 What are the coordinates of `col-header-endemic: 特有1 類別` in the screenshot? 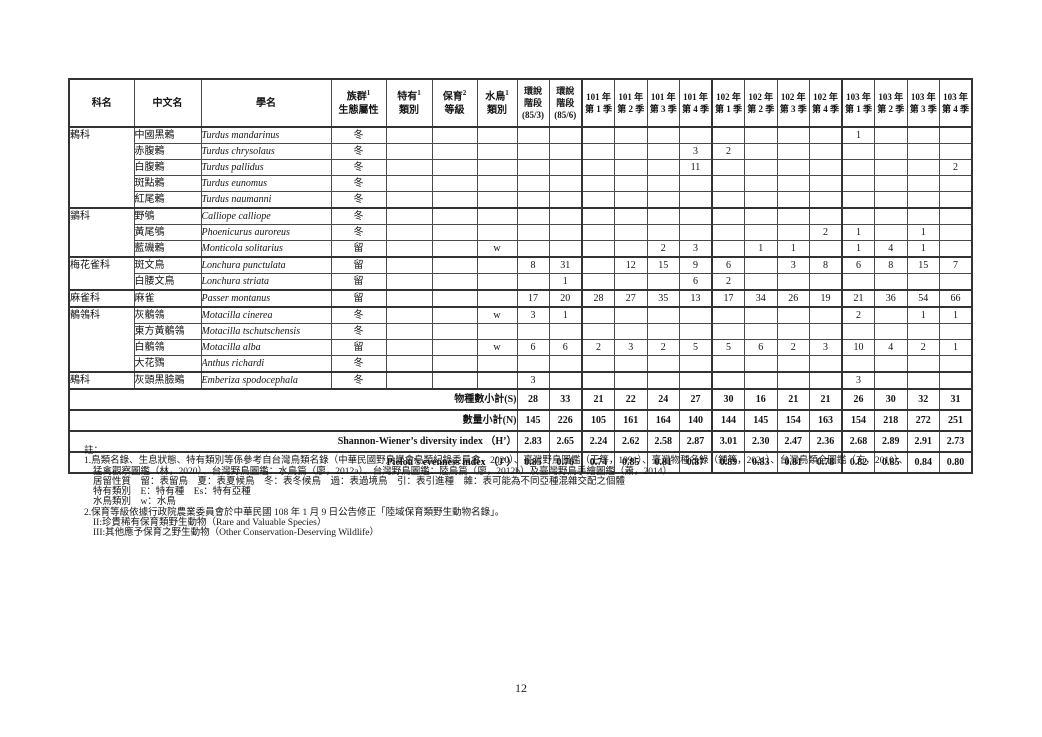 It's located at (409, 103).